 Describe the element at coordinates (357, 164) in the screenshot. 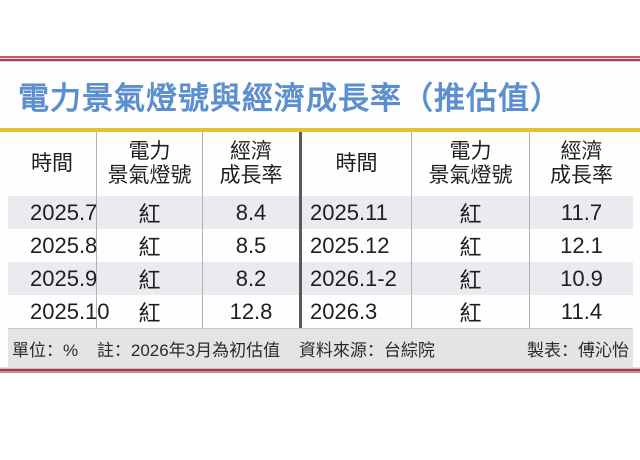

I see `time-header-right: 時間` at that location.